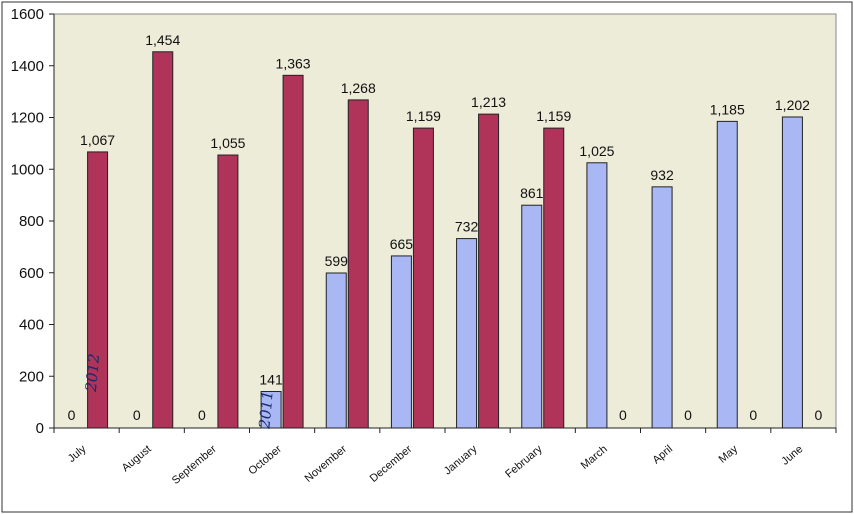  Describe the element at coordinates (293, 63) in the screenshot. I see `data-label: 1,363` at that location.